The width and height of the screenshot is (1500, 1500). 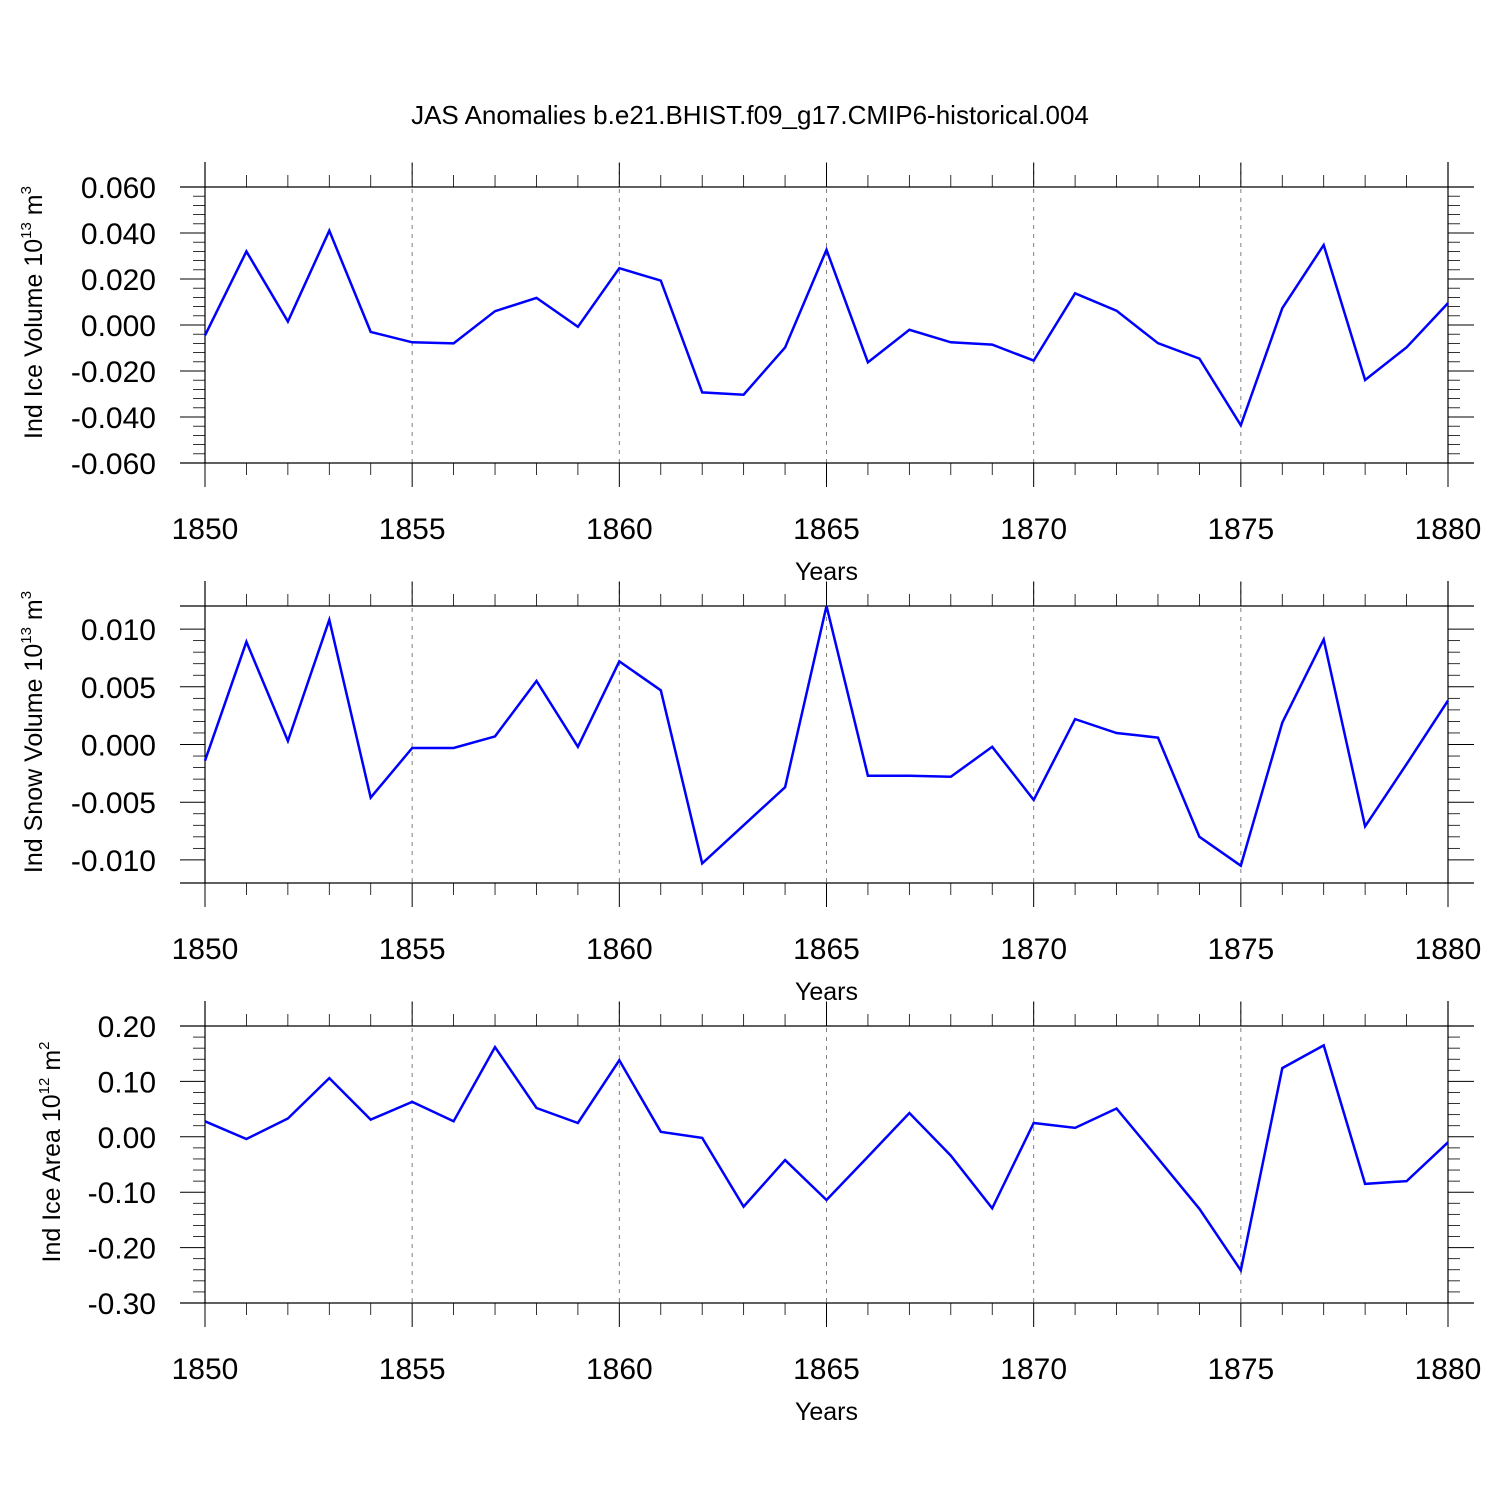 What do you see at coordinates (51, 1152) in the screenshot?
I see `y-axis-title: Ind Ice Area 1012 m2` at bounding box center [51, 1152].